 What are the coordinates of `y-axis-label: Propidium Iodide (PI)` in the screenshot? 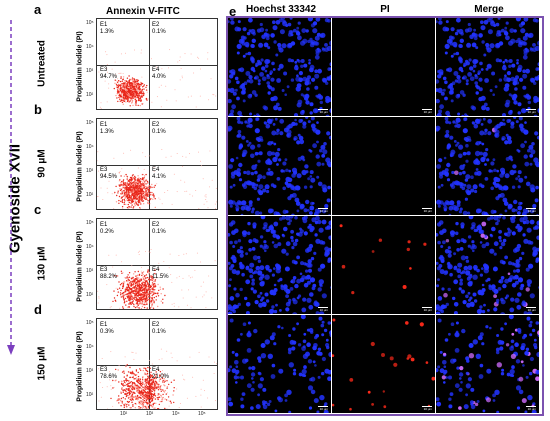 It's located at (80, 266).